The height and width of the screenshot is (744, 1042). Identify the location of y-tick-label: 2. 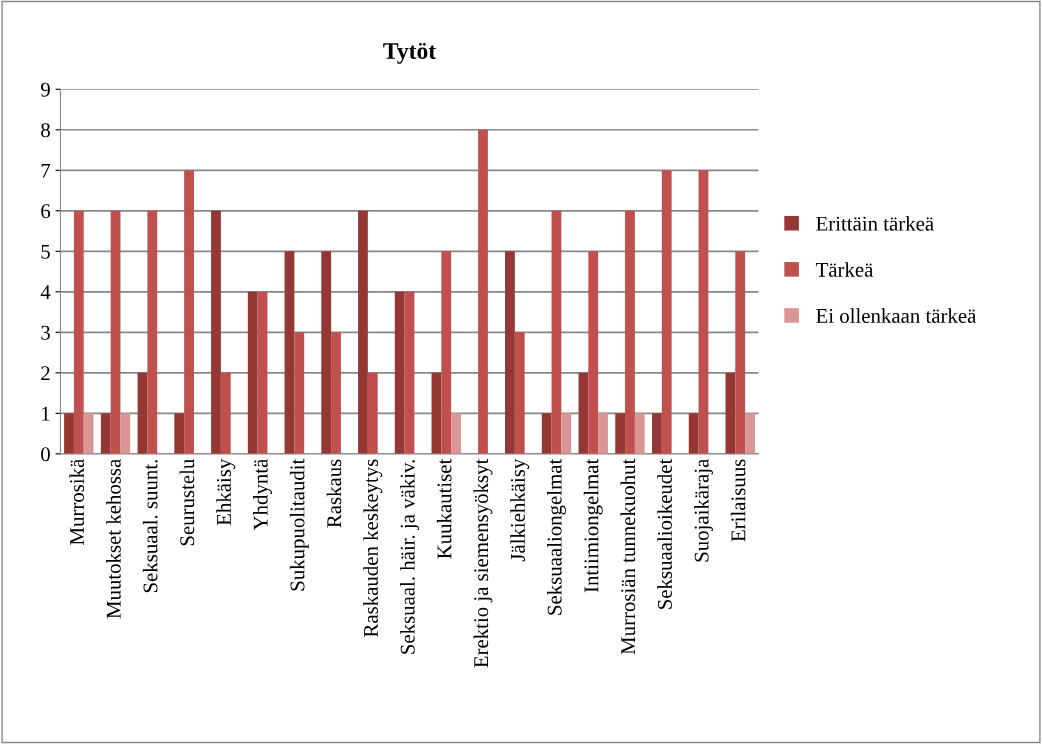
(45, 373).